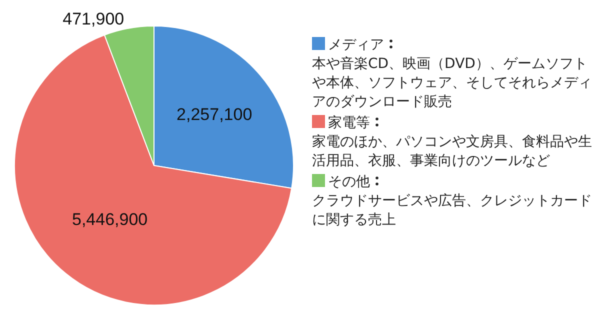 This screenshot has height=323, width=600. Describe the element at coordinates (356, 45) in the screenshot. I see `legend-label: メディア` at that location.